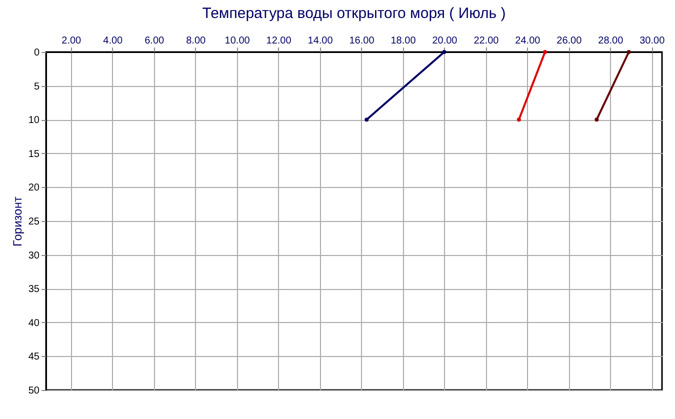 This screenshot has width=675, height=419. I want to click on y-axis-title: Горизонт, so click(17, 221).